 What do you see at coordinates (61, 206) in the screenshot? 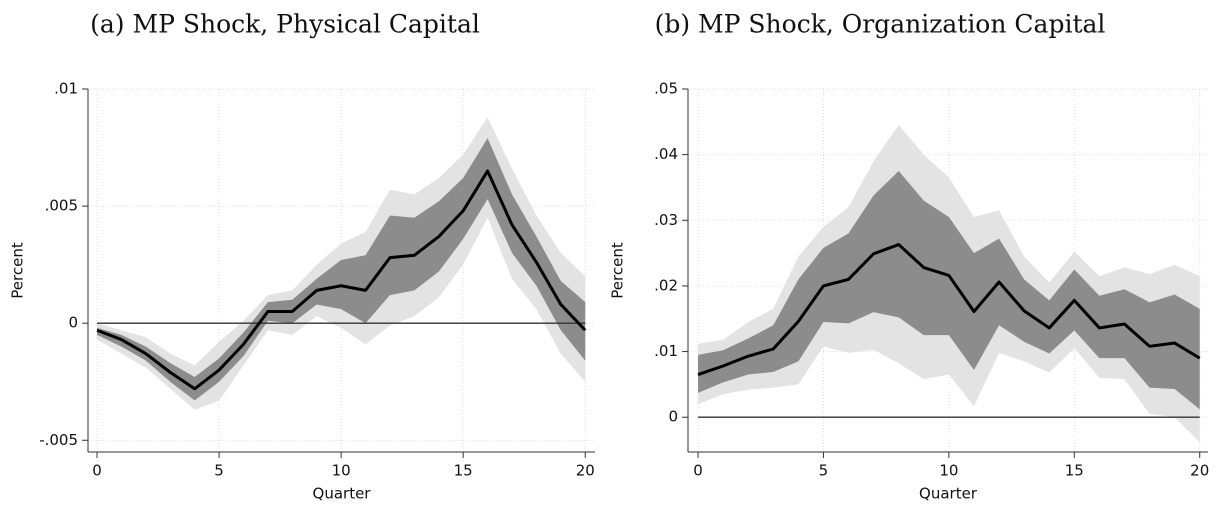
I see `y-tick-label: .005` at bounding box center [61, 206].